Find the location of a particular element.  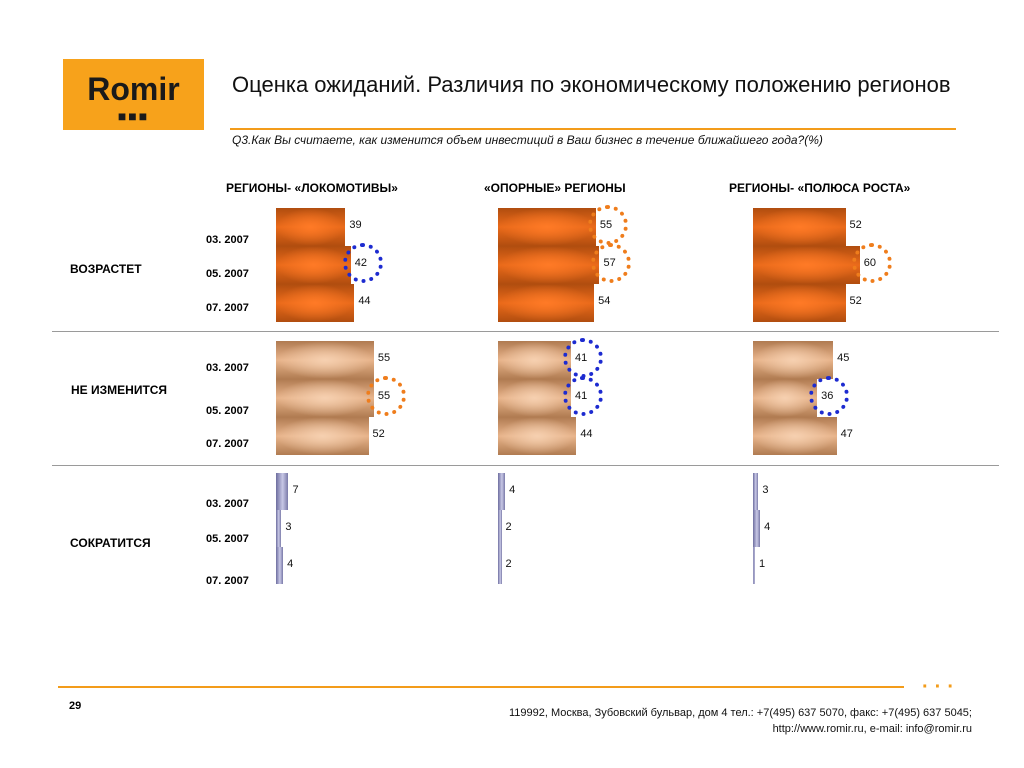

data-label: 7 is located at coordinates (295, 490).